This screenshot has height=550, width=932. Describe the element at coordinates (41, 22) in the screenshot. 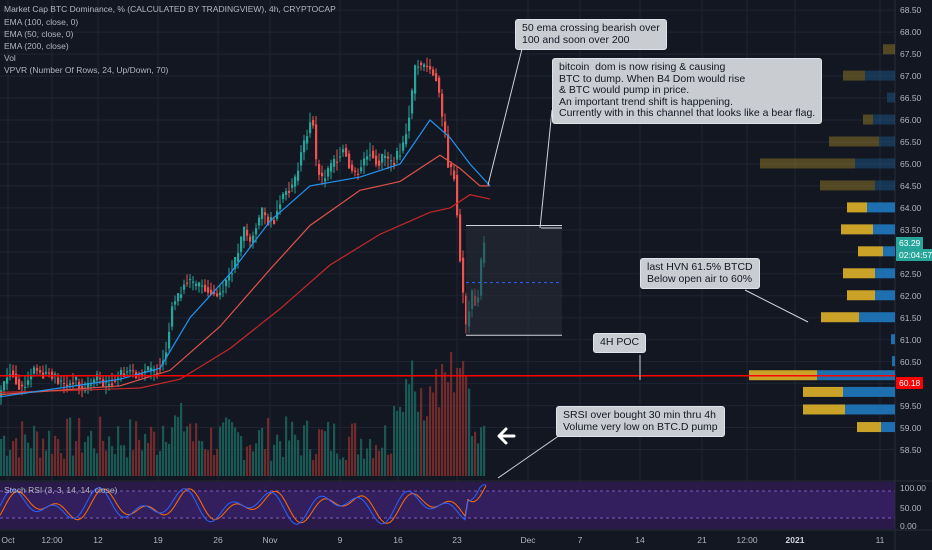

I see `indicator-ema100: EMA (100, close, 0)` at that location.